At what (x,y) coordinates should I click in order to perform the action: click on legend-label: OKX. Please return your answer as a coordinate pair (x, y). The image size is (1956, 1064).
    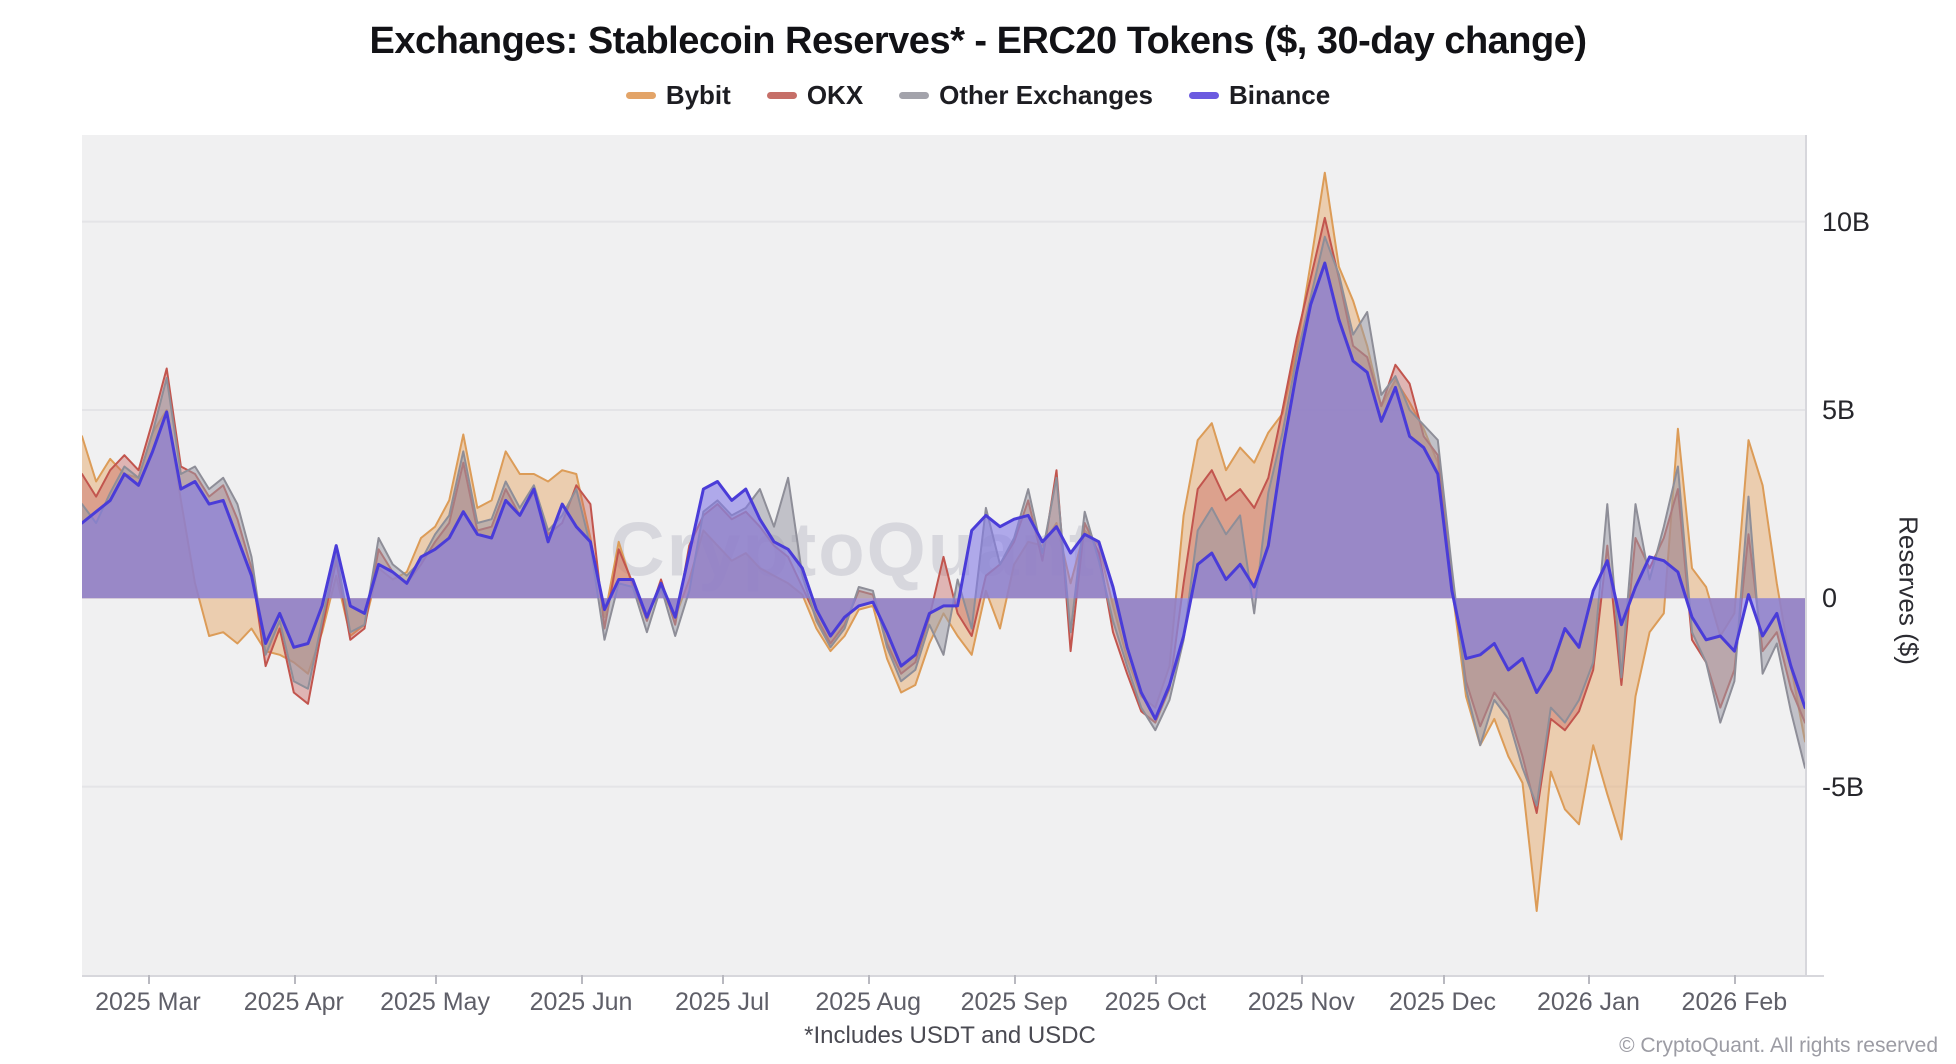
    Looking at the image, I should click on (835, 95).